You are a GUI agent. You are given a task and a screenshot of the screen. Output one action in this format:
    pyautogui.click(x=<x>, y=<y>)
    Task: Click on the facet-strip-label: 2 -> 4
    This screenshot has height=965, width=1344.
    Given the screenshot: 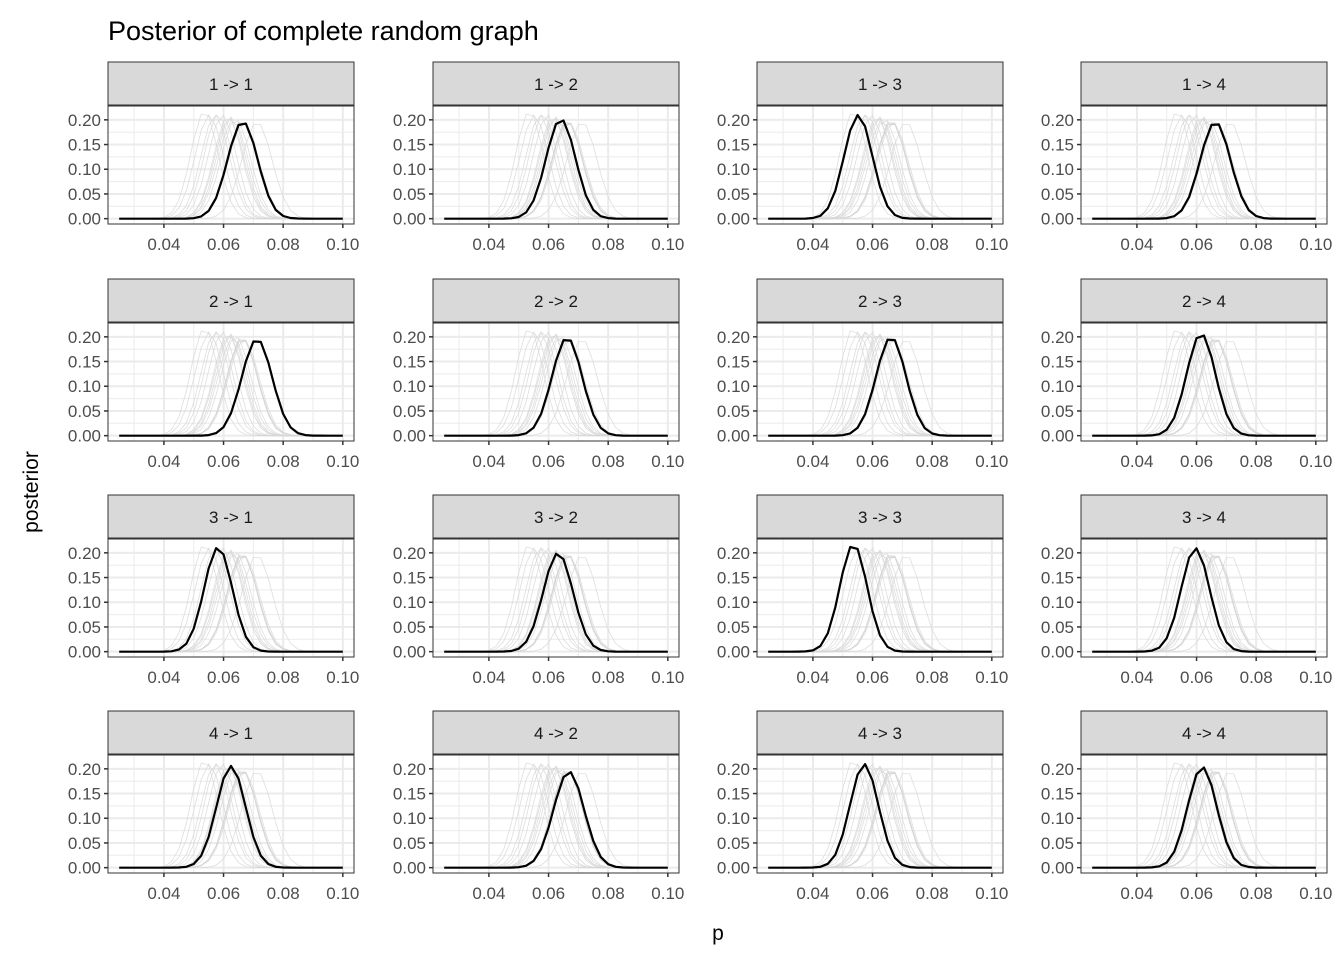 What is the action you would take?
    pyautogui.click(x=1204, y=301)
    